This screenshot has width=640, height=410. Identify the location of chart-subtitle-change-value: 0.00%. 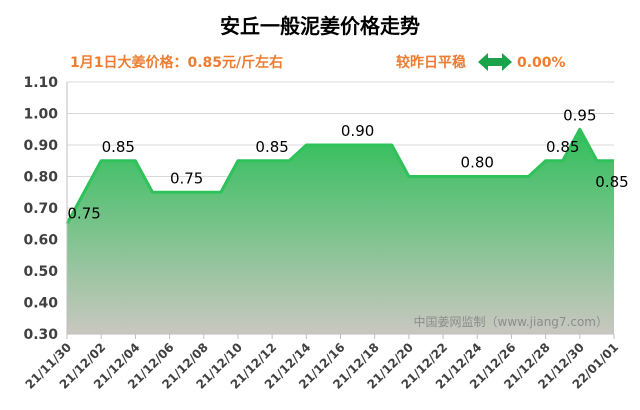
(541, 63).